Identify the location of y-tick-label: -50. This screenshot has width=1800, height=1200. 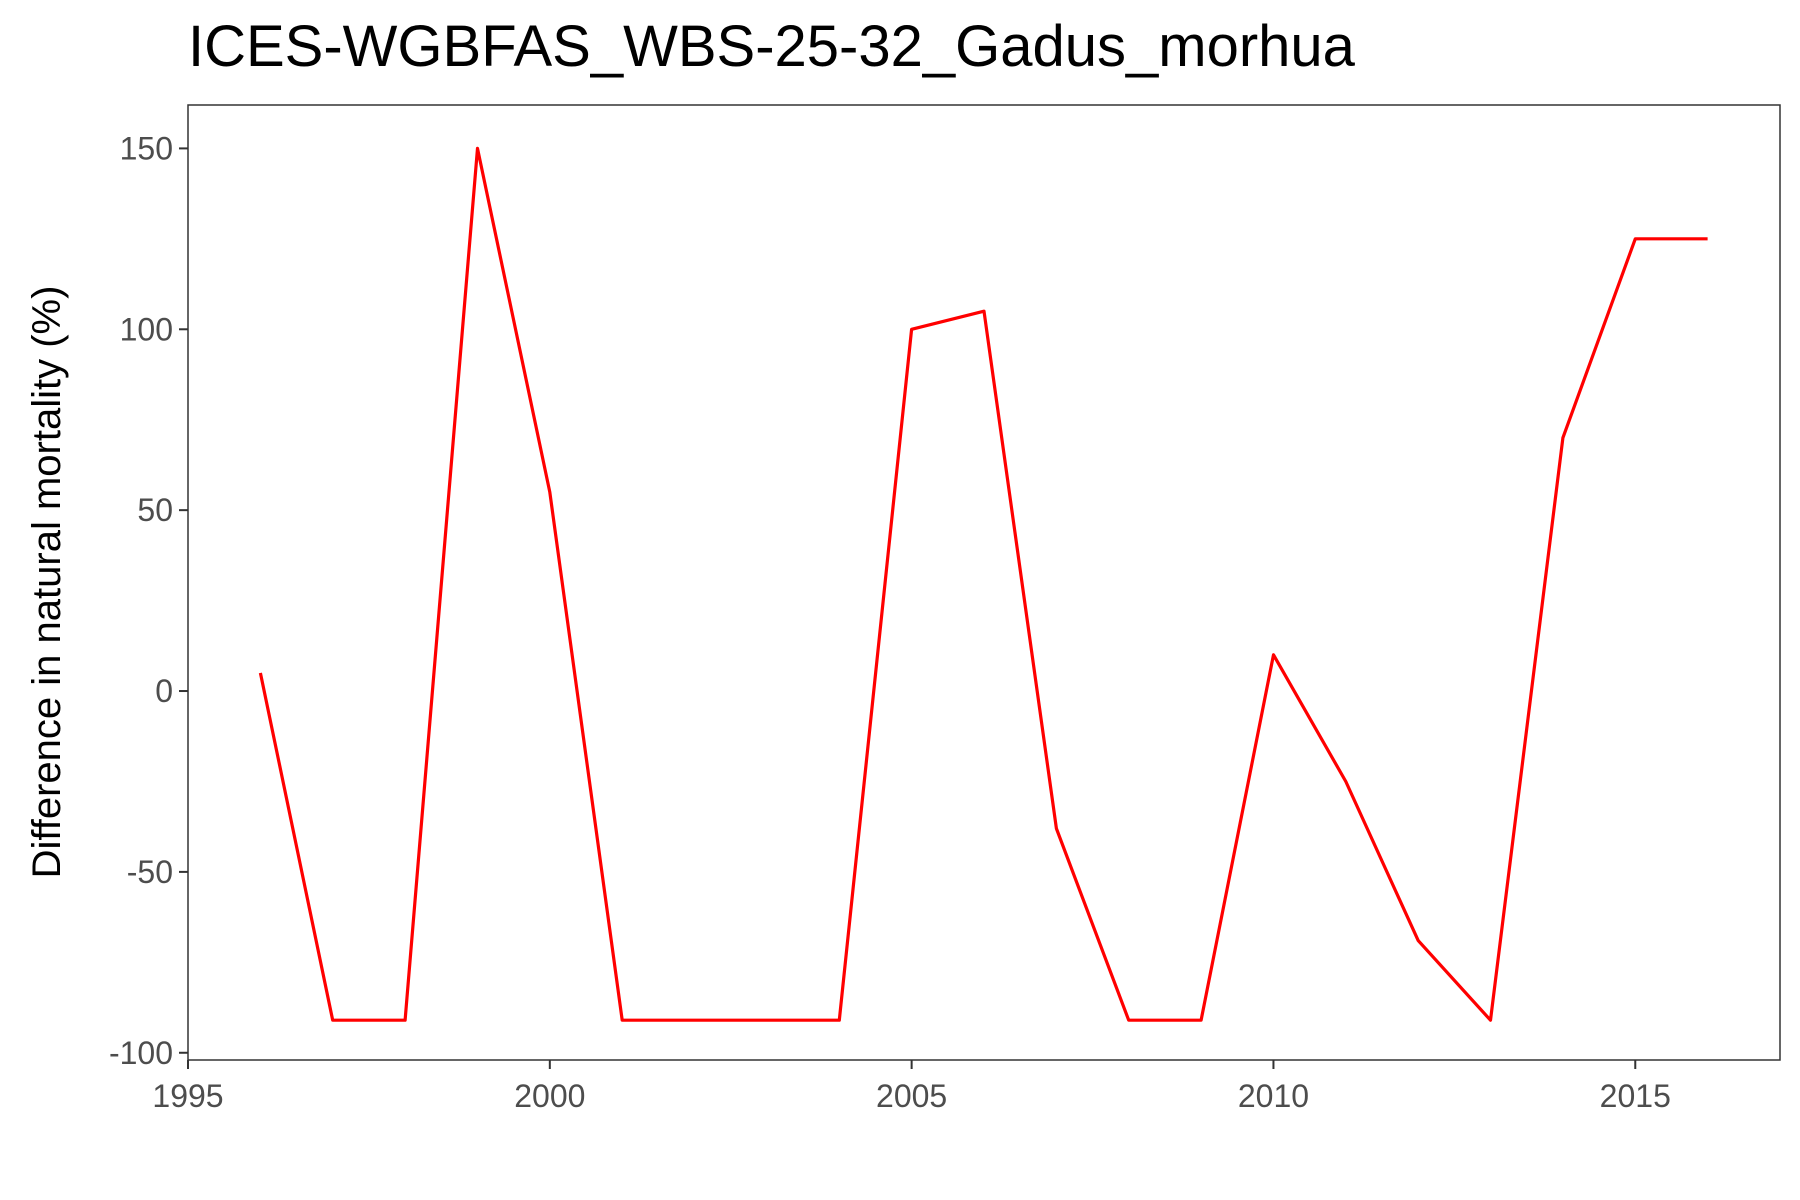
(150, 872).